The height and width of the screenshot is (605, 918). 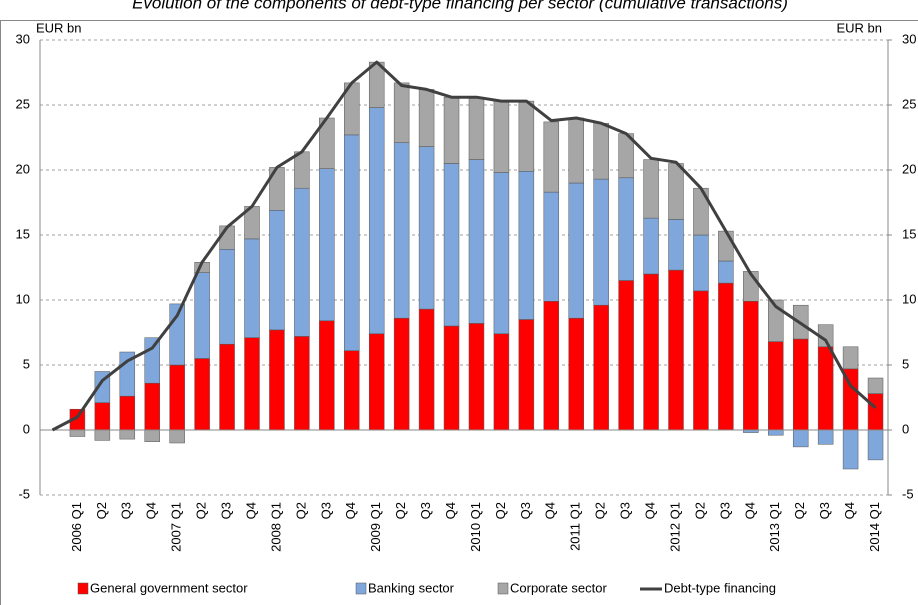 What do you see at coordinates (909, 38) in the screenshot?
I see `y2-tick-label: 30` at bounding box center [909, 38].